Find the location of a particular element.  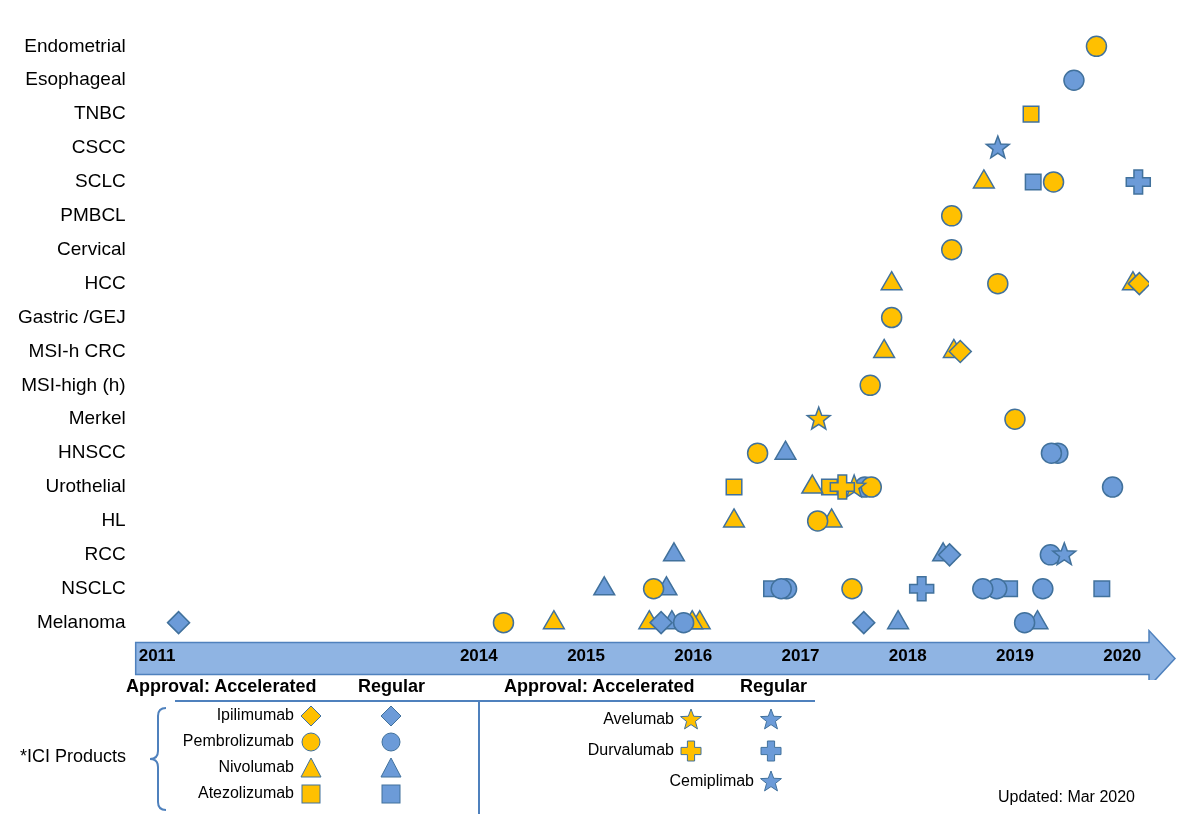

y-tick-label: MSI-h CRC is located at coordinates (77, 350).